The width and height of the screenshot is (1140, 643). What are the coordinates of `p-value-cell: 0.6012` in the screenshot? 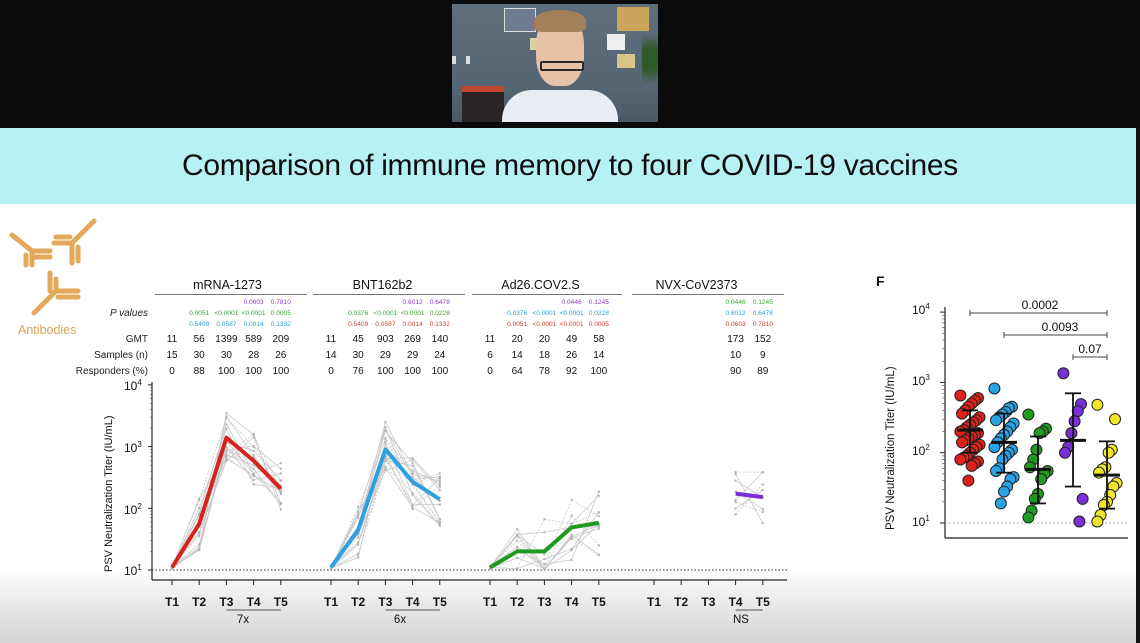 It's located at (735, 313).